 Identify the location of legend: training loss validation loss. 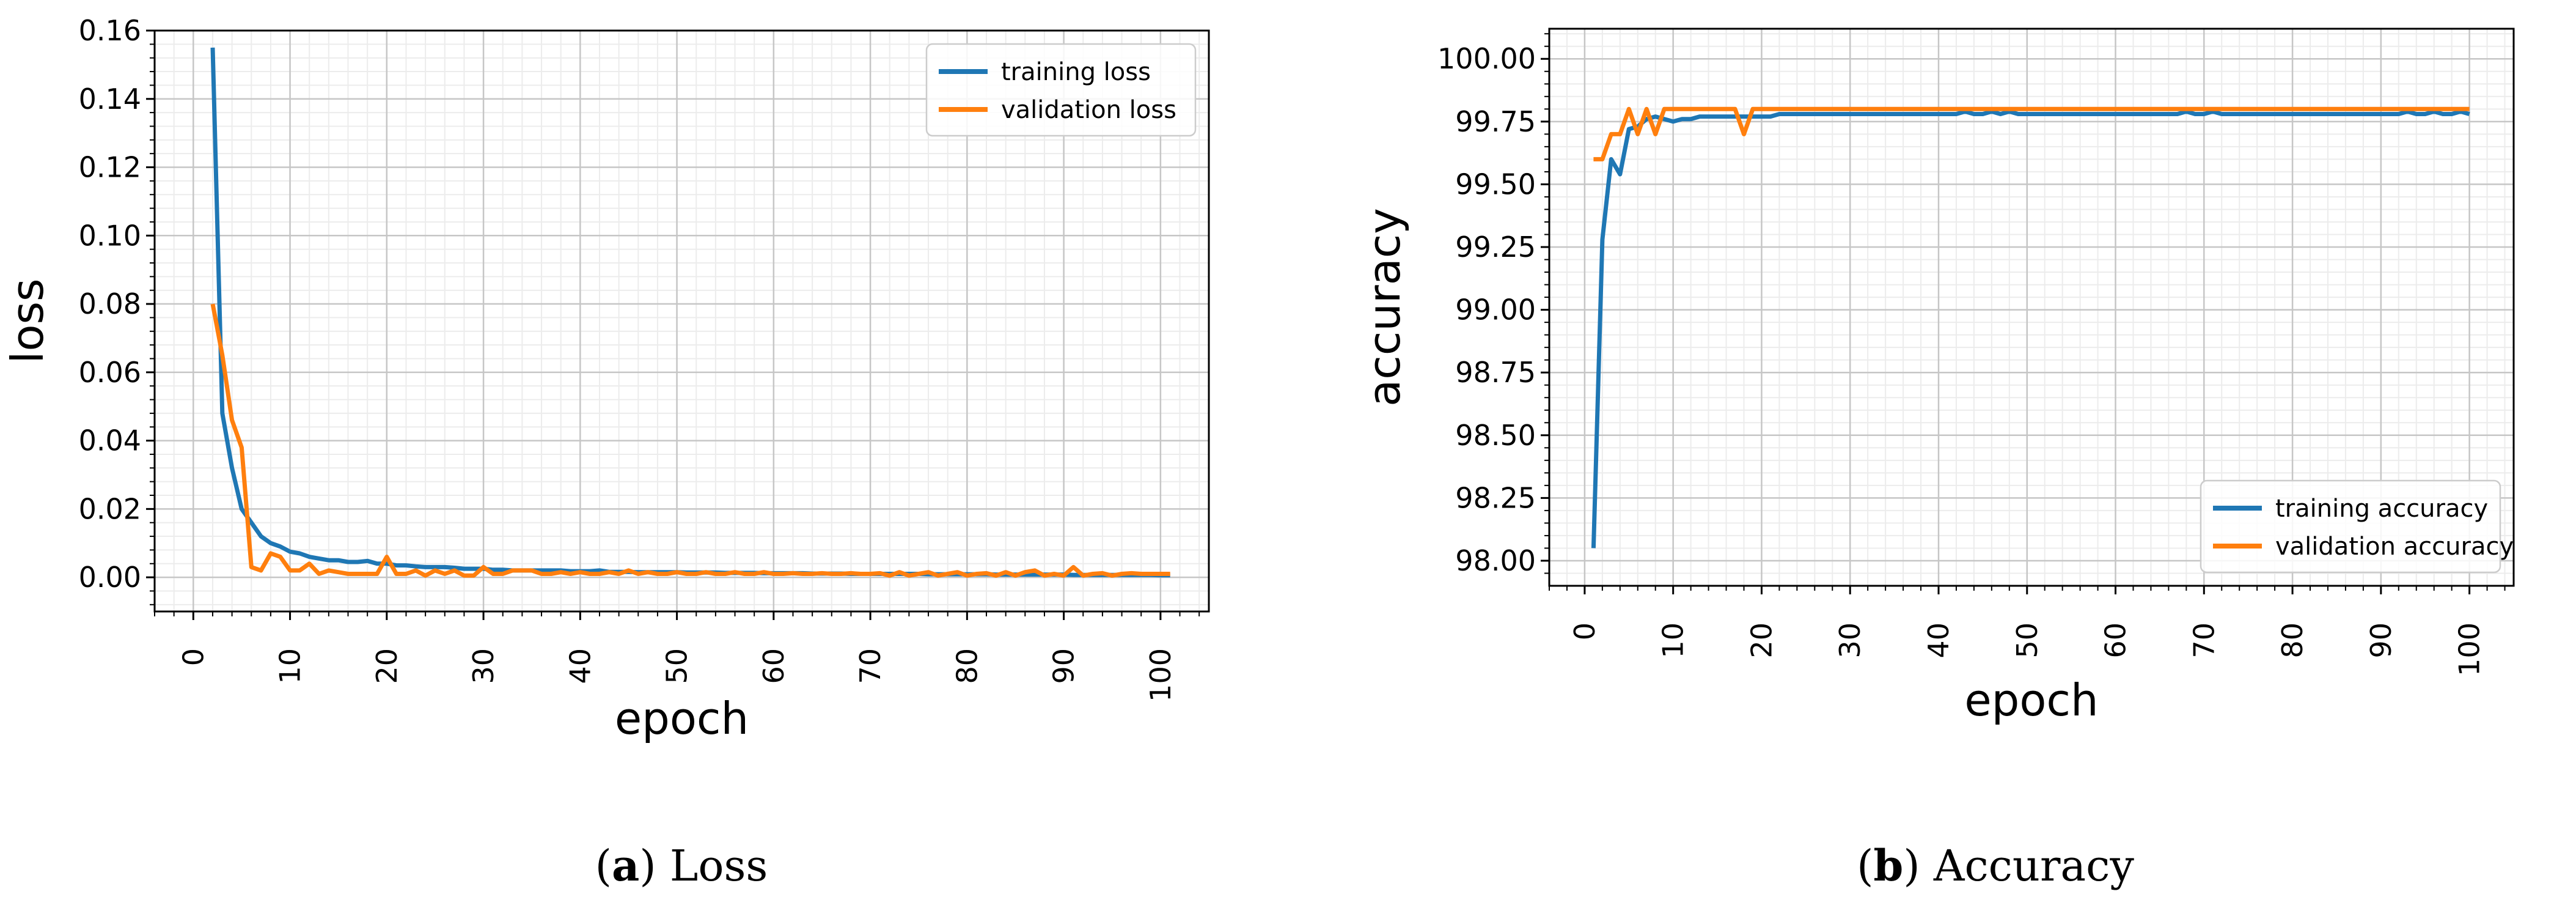
(1061, 90).